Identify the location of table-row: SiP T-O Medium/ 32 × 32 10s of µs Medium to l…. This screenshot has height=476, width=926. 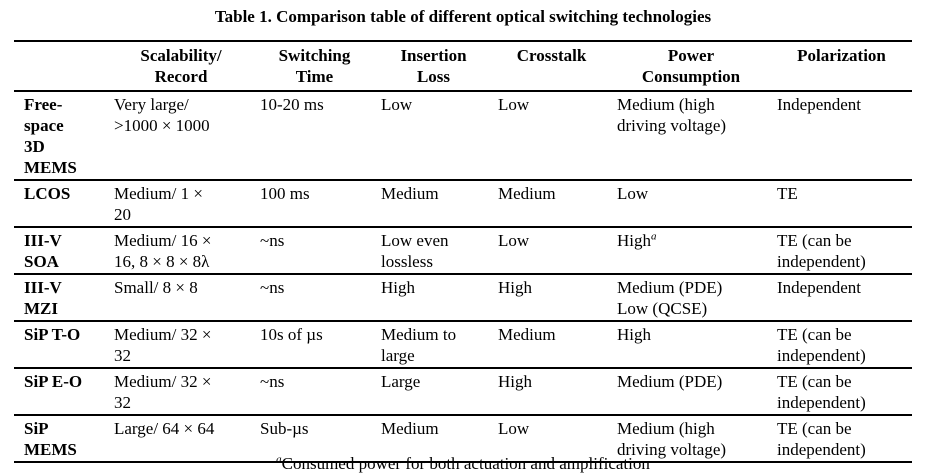
(463, 344).